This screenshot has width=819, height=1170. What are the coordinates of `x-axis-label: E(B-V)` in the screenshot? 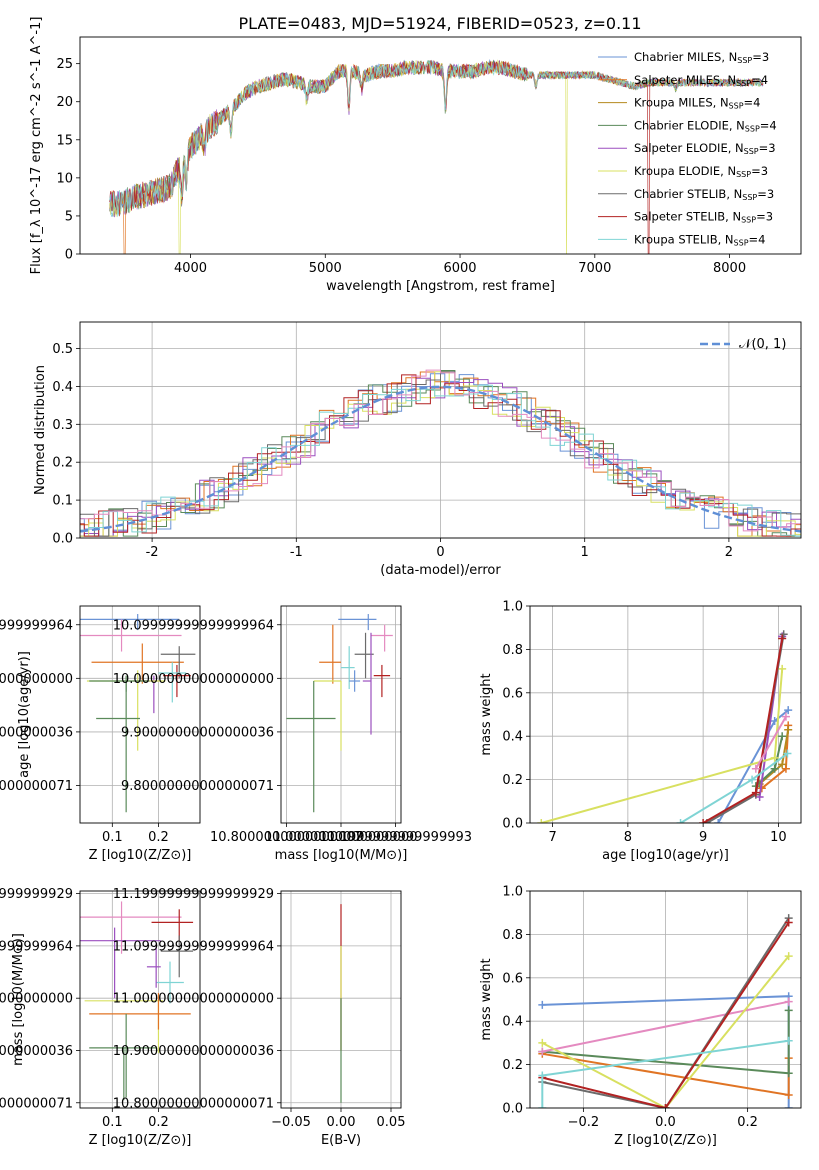 It's located at (341, 1140).